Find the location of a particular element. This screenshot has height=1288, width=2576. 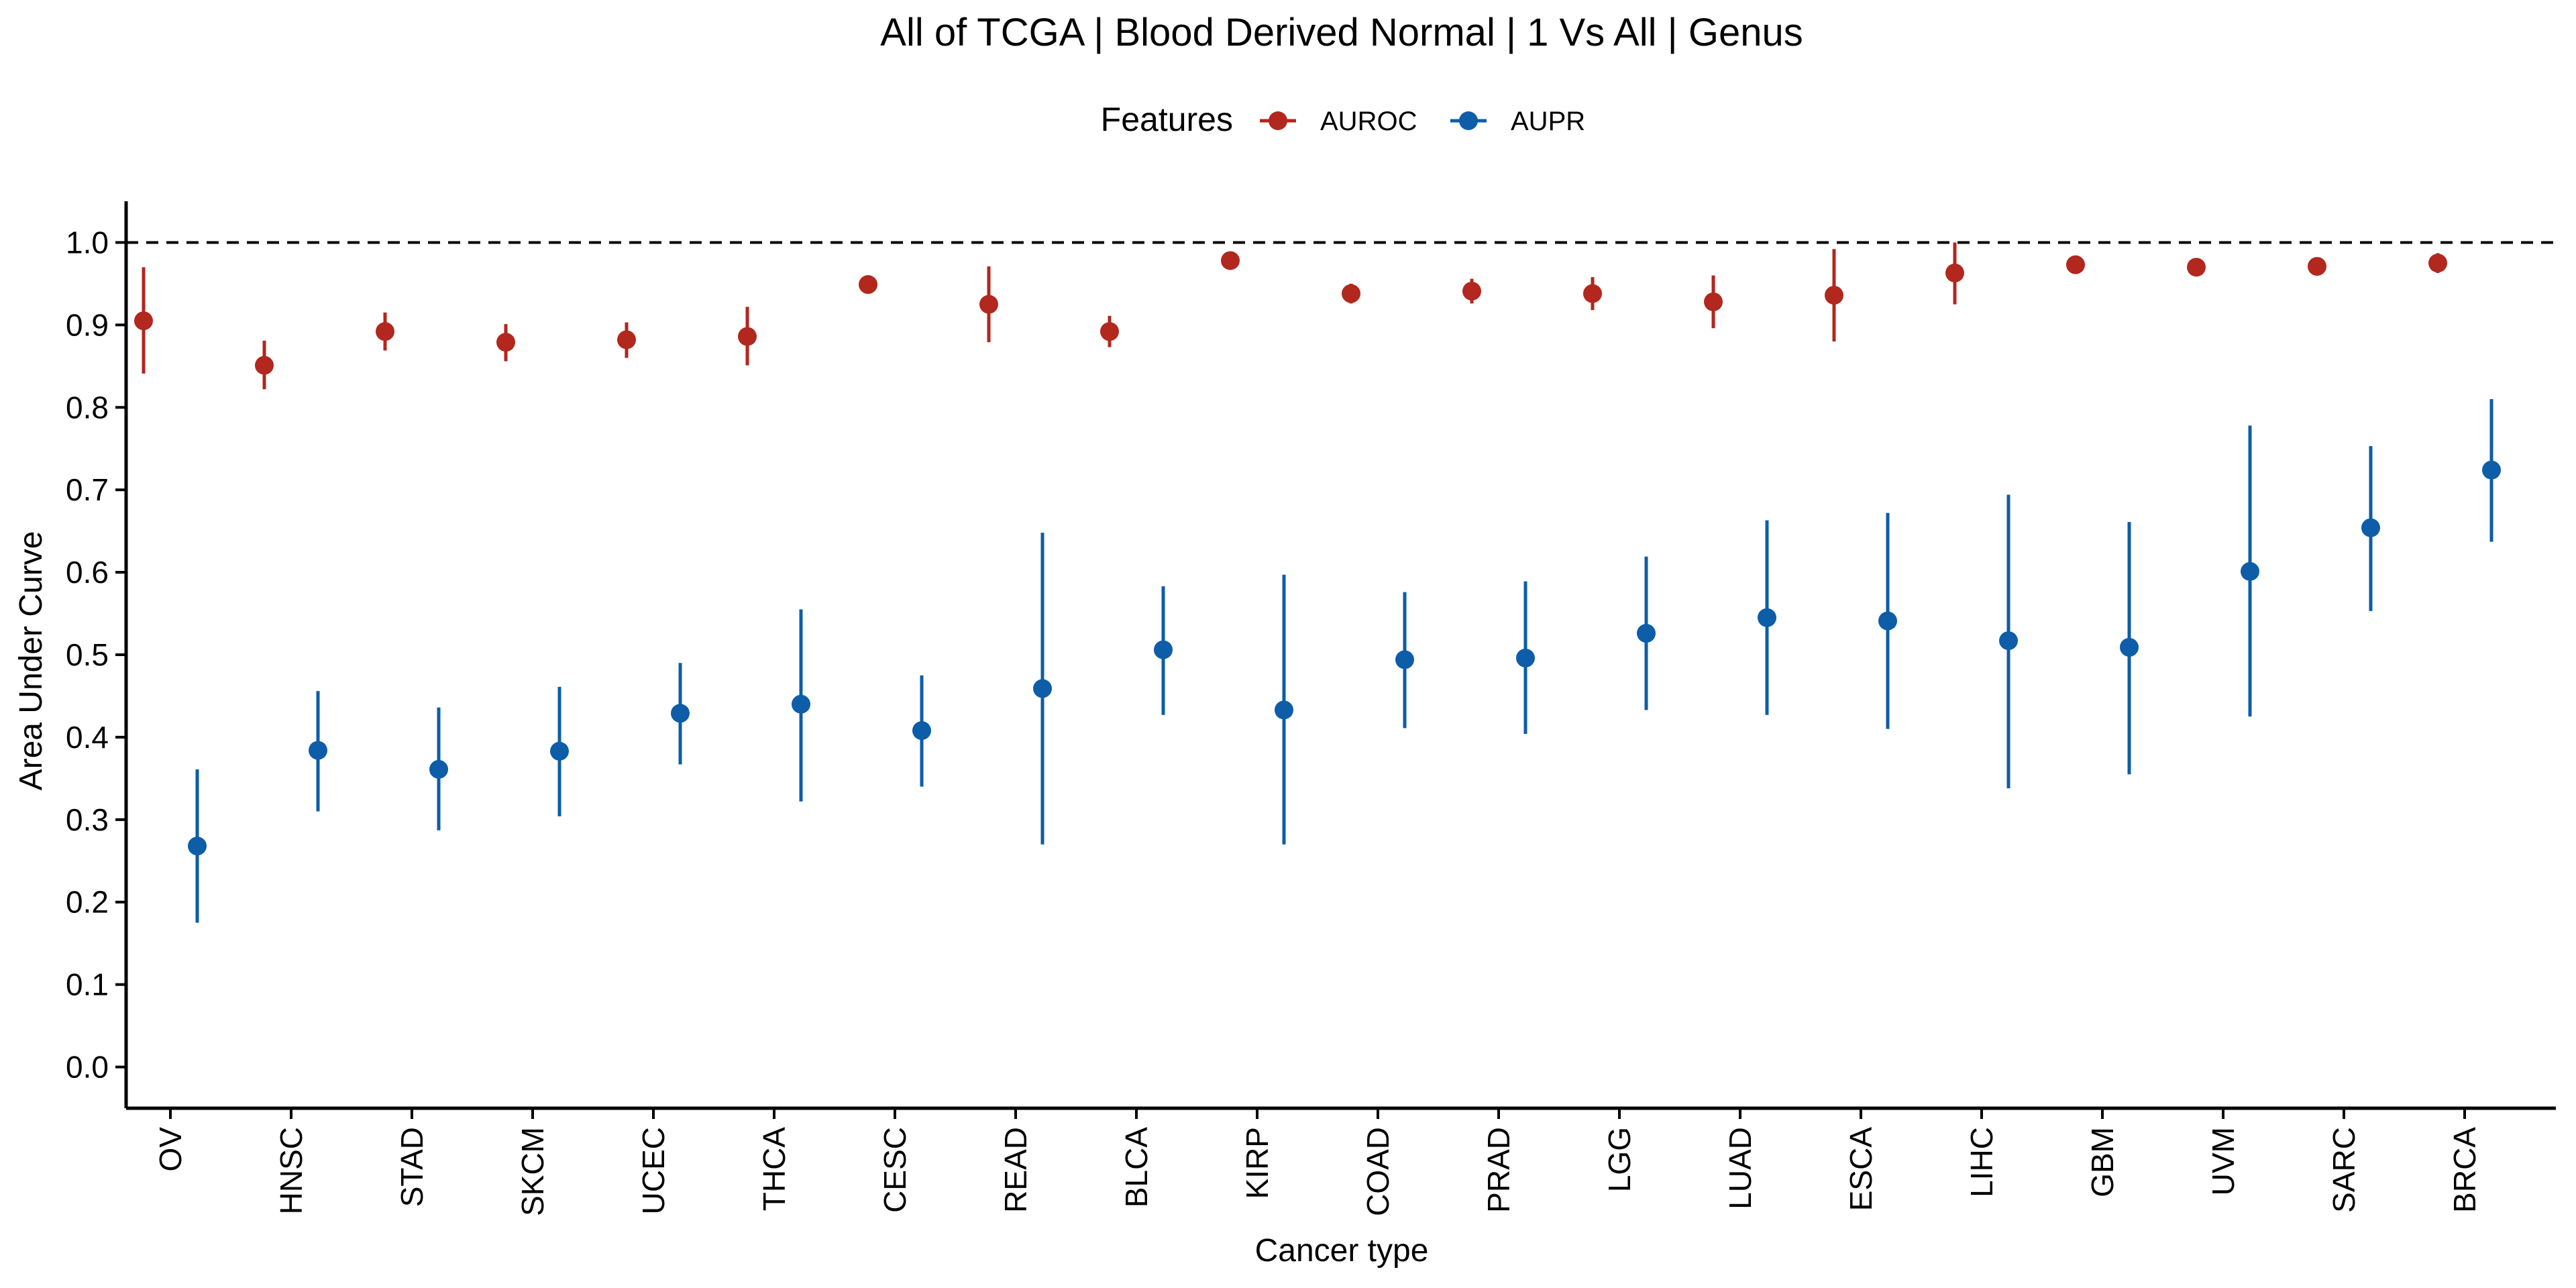

legend-items: AUROC AUPR is located at coordinates (1422, 121).